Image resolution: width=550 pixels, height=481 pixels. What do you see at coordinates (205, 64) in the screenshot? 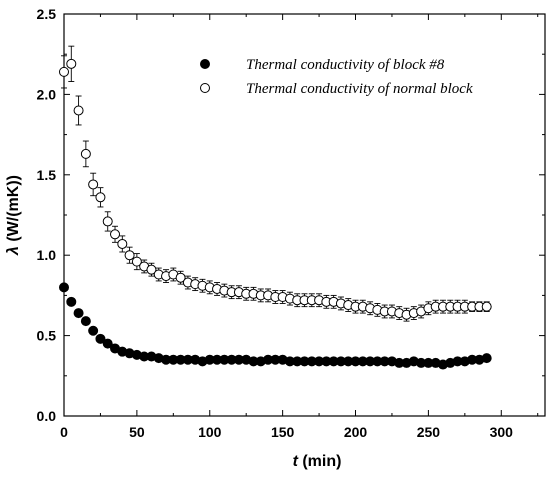
I see `legend-marker-block8` at bounding box center [205, 64].